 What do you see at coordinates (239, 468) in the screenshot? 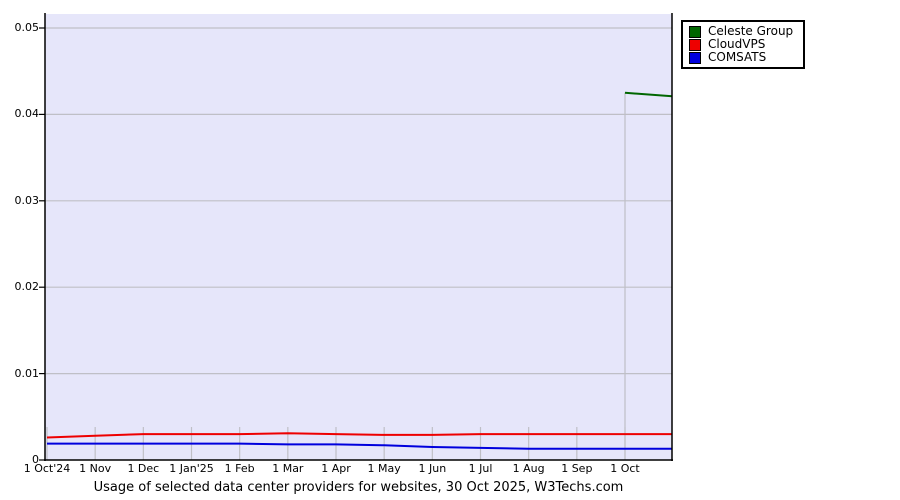
I see `x-axis-label: 1 Feb` at bounding box center [239, 468].